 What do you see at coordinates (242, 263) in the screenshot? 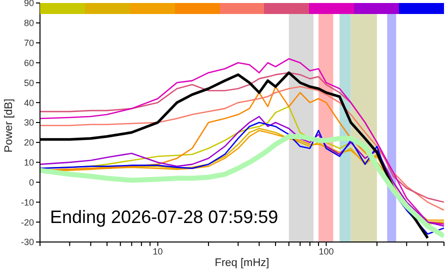
I see `x-axis-title: Freq [mHz]` at bounding box center [242, 263].